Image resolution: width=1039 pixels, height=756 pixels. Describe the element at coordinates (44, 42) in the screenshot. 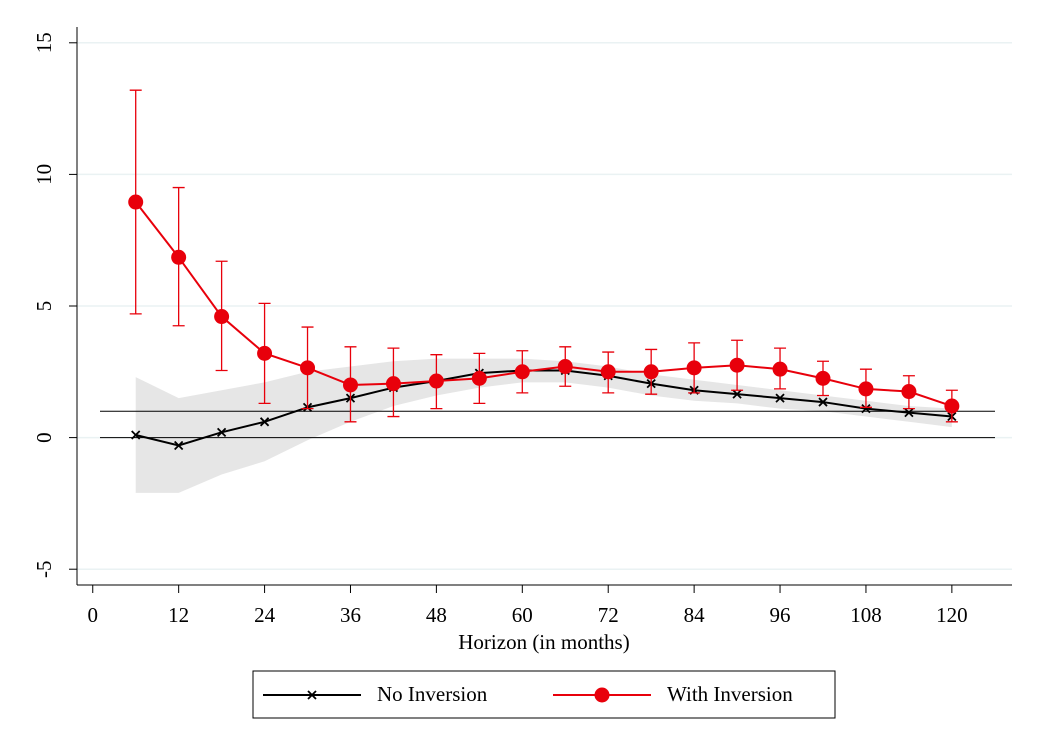

I see `y-tick-label: 15` at that location.